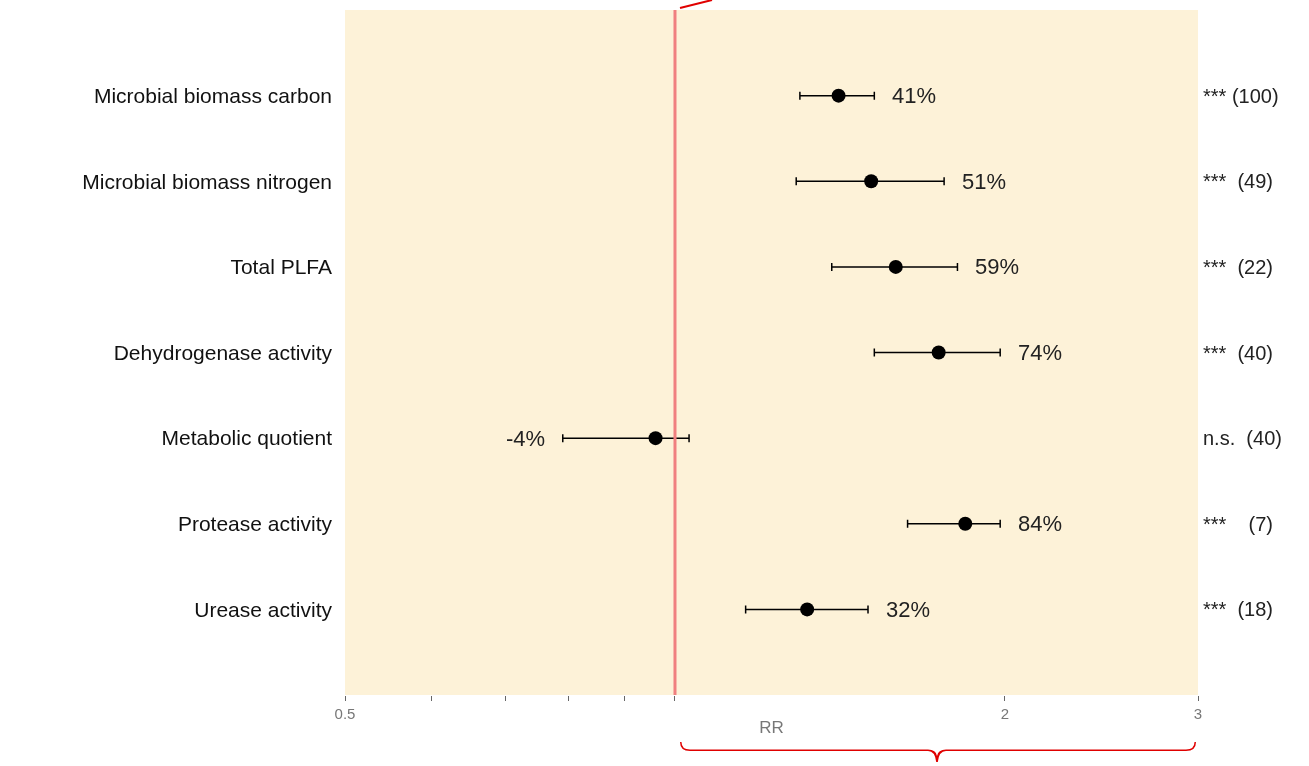 This screenshot has height=766, width=1309. I want to click on y-tick-label: Total PLFA, so click(281, 267).